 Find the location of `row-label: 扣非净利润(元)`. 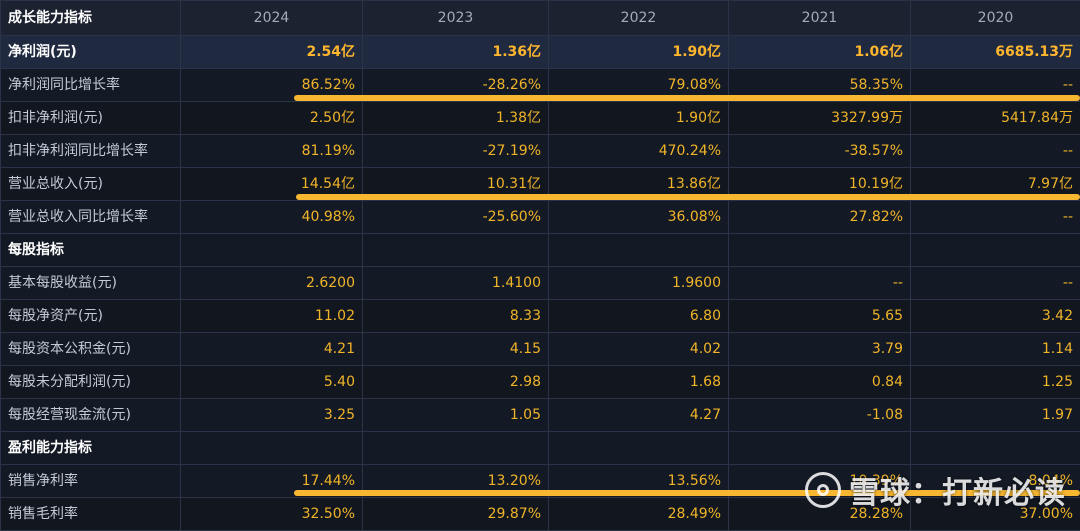

row-label: 扣非净利润(元) is located at coordinates (91, 118).